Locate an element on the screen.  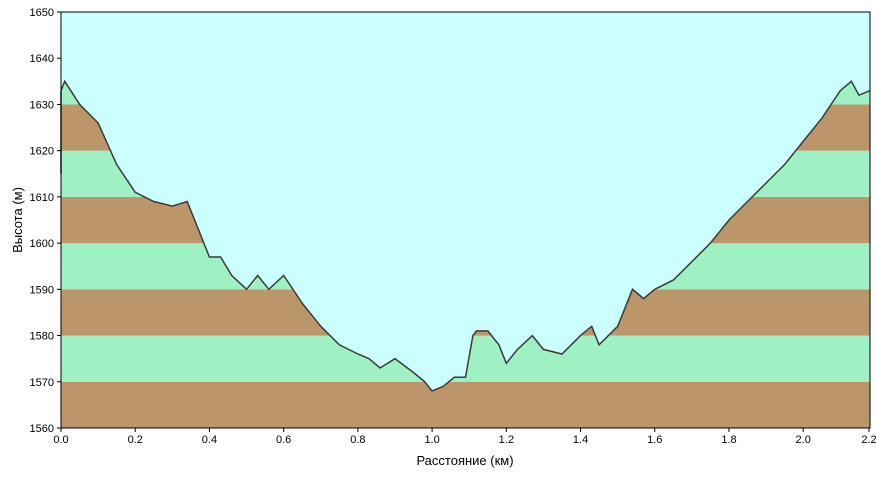
x-axis-title: Расстояние (км) is located at coordinates (464, 460).